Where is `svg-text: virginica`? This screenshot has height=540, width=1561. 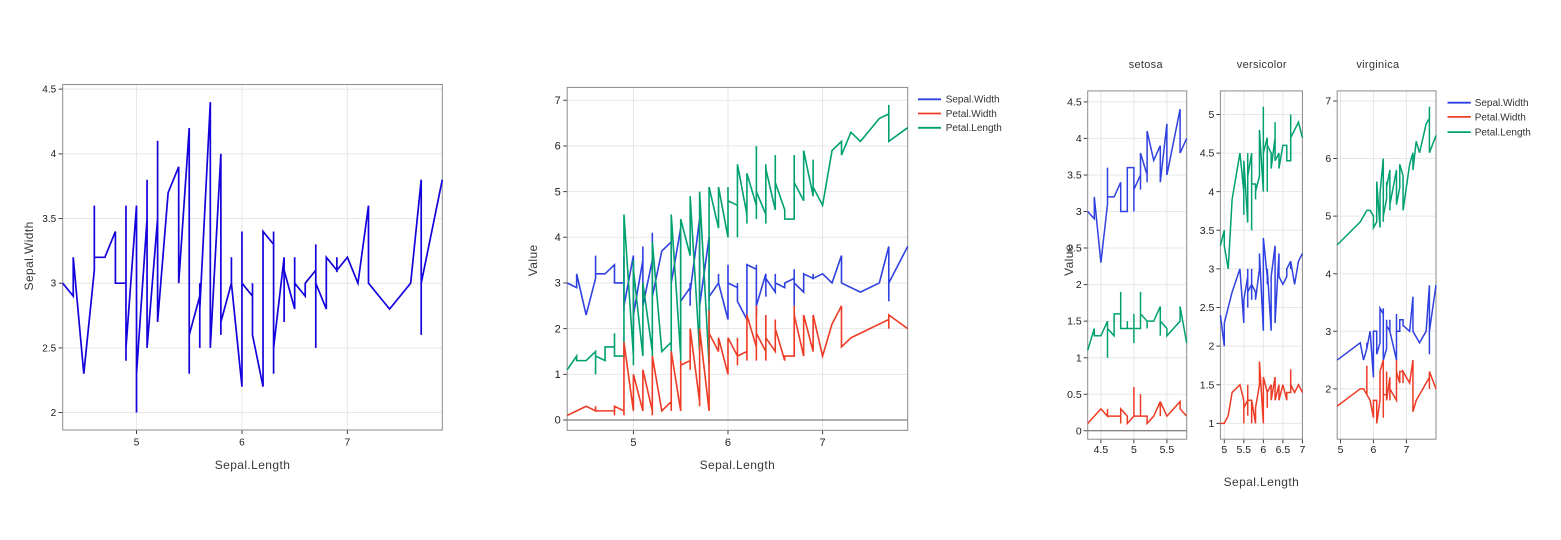
svg-text: virginica is located at coordinates (1378, 65).